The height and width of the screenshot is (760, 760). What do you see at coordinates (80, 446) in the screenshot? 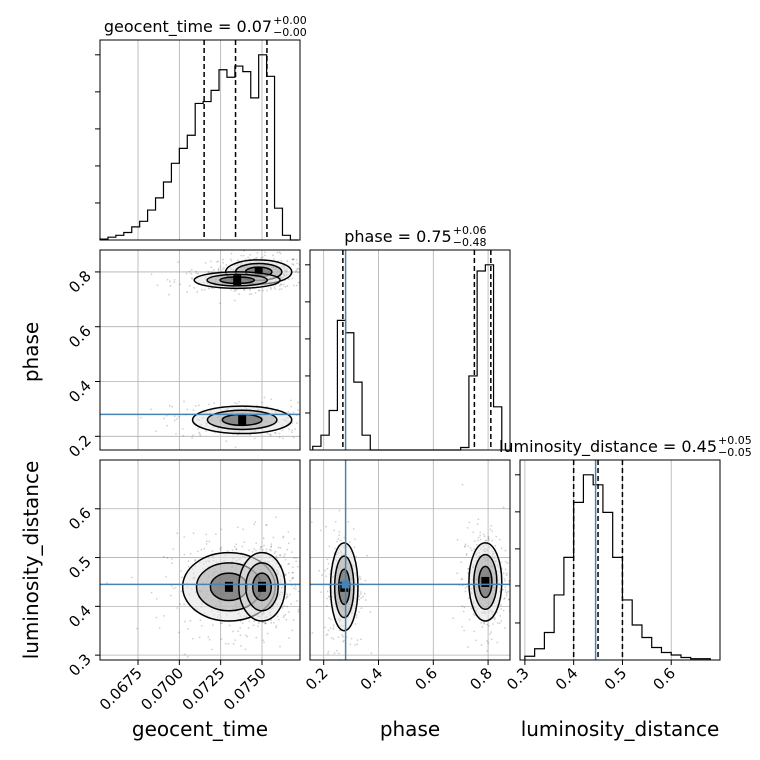
I see `phase-ytick-label-0: 0.2` at bounding box center [80, 446].